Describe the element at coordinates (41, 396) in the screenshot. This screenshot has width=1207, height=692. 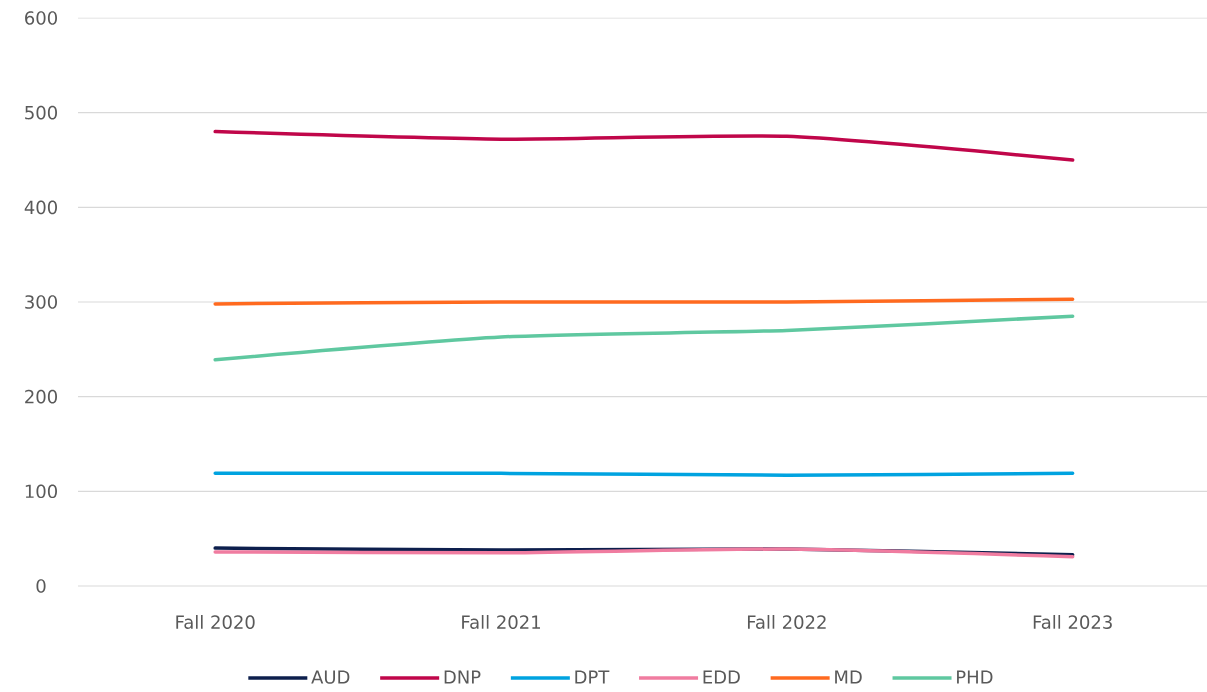
I see `y-tick-label: 200` at that location.